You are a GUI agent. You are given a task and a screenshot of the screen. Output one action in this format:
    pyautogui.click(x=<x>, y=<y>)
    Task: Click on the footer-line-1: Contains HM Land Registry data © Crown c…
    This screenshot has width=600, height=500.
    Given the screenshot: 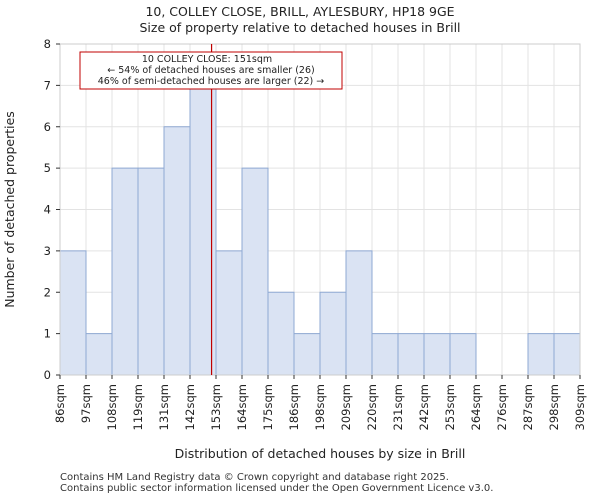 What is the action you would take?
    pyautogui.click(x=254, y=477)
    